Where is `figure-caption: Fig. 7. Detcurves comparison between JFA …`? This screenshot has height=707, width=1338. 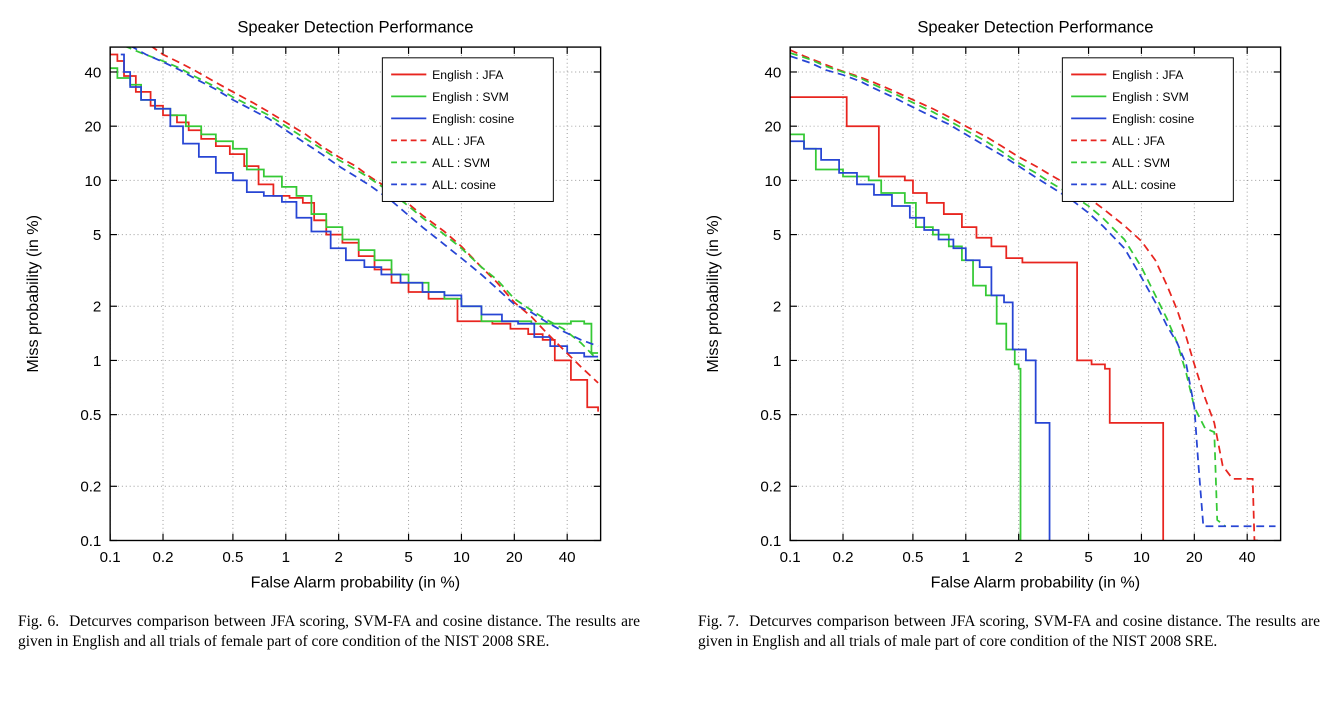
figure-caption: Fig. 7. Detcurves comparison between JFA … is located at coordinates (1009, 632).